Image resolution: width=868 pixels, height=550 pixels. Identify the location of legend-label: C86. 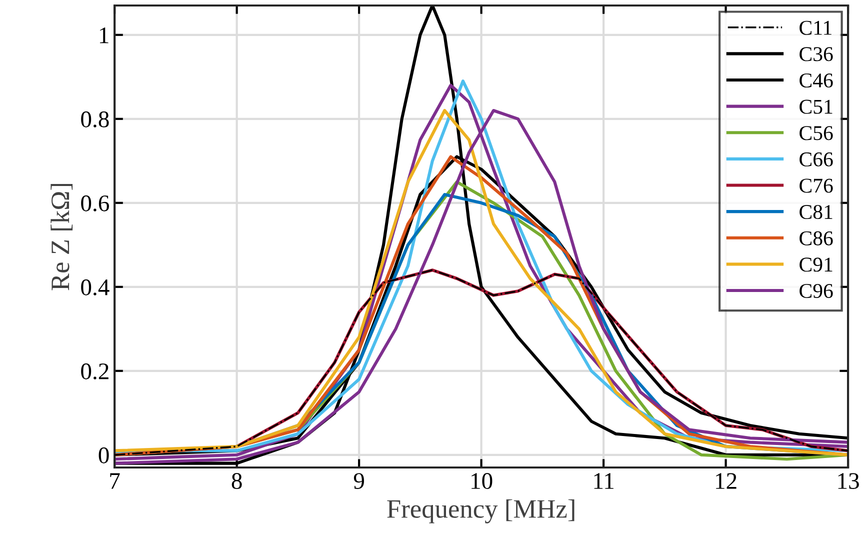
(816, 238).